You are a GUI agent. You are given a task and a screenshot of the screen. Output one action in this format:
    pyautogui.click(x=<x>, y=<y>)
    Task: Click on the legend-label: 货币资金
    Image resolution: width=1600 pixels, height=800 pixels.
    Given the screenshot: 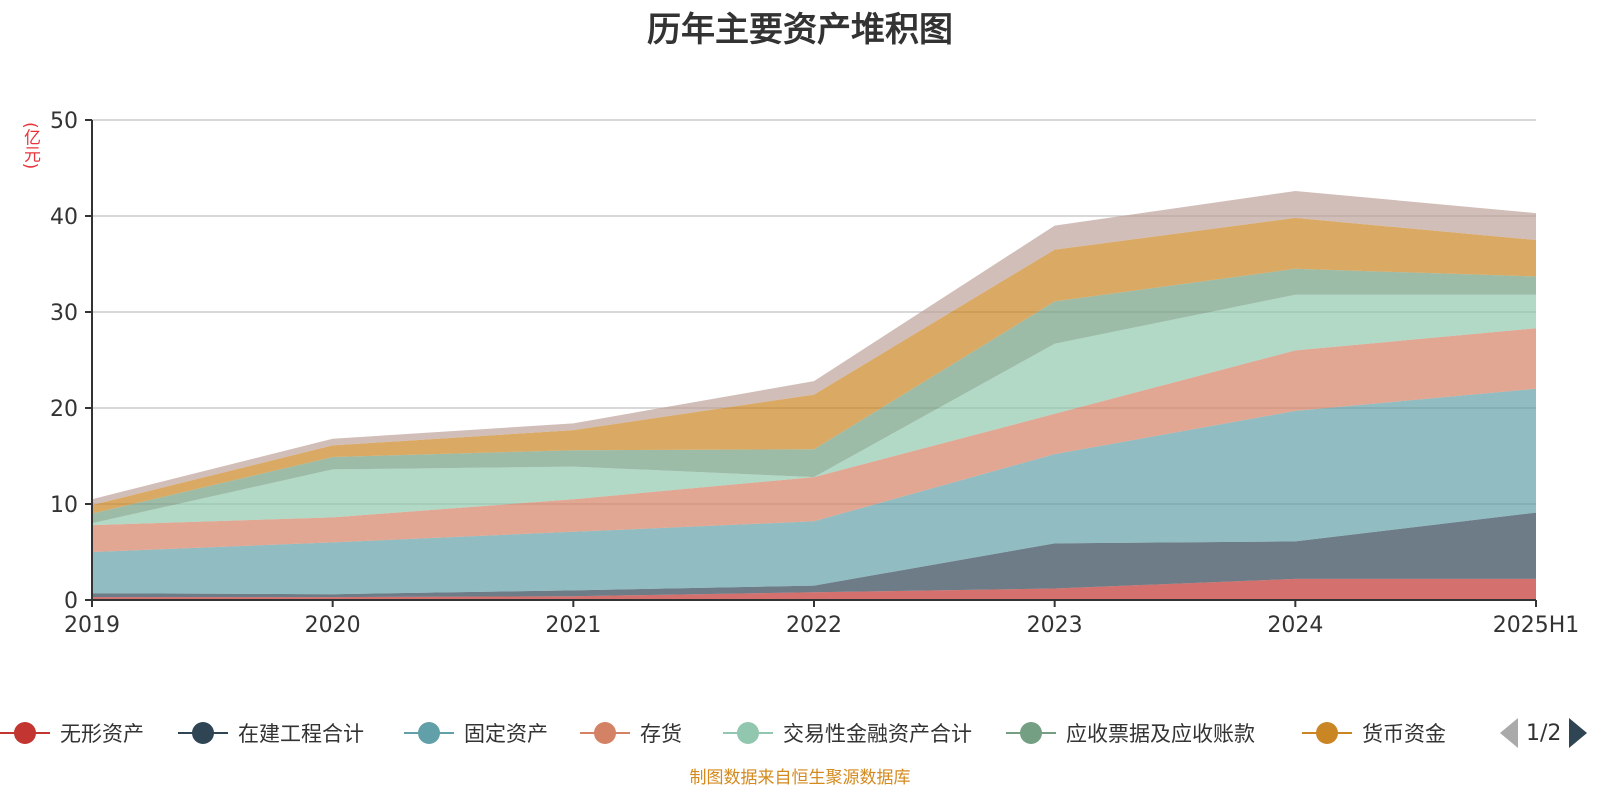 What is the action you would take?
    pyautogui.click(x=1404, y=734)
    